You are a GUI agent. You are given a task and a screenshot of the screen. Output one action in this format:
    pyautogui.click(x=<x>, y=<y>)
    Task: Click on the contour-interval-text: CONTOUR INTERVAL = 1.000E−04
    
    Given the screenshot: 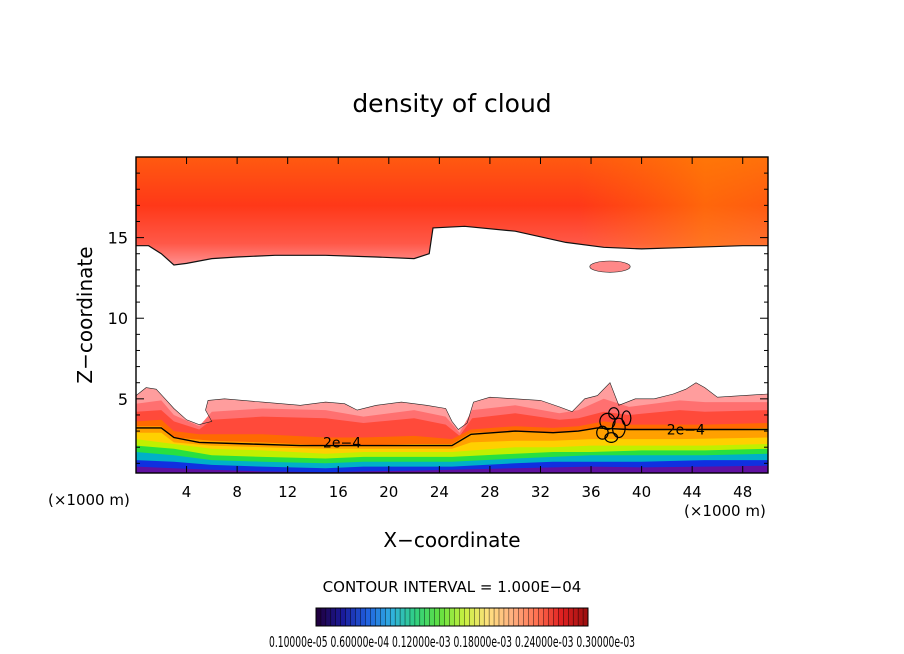 What is the action you would take?
    pyautogui.click(x=452, y=587)
    